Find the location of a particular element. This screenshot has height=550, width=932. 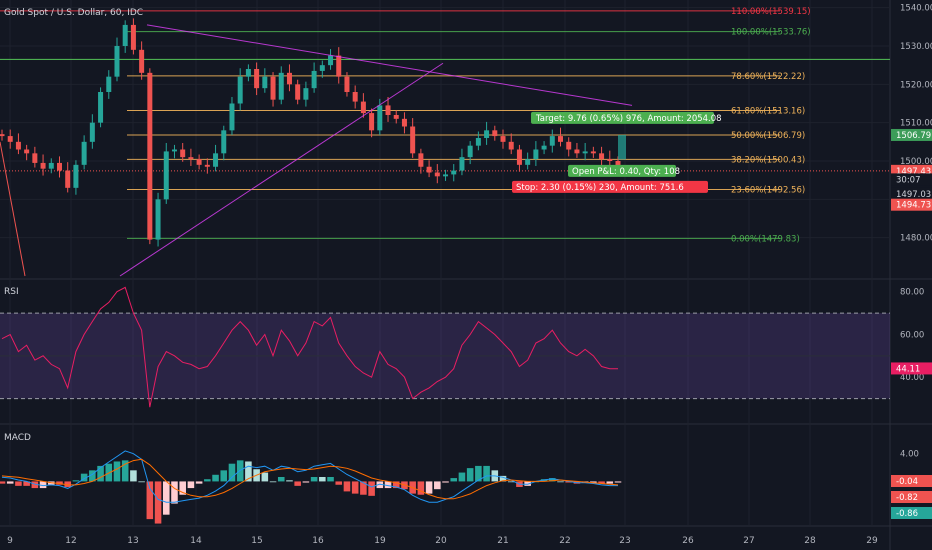

time-axis-tick: 27 is located at coordinates (748, 541).